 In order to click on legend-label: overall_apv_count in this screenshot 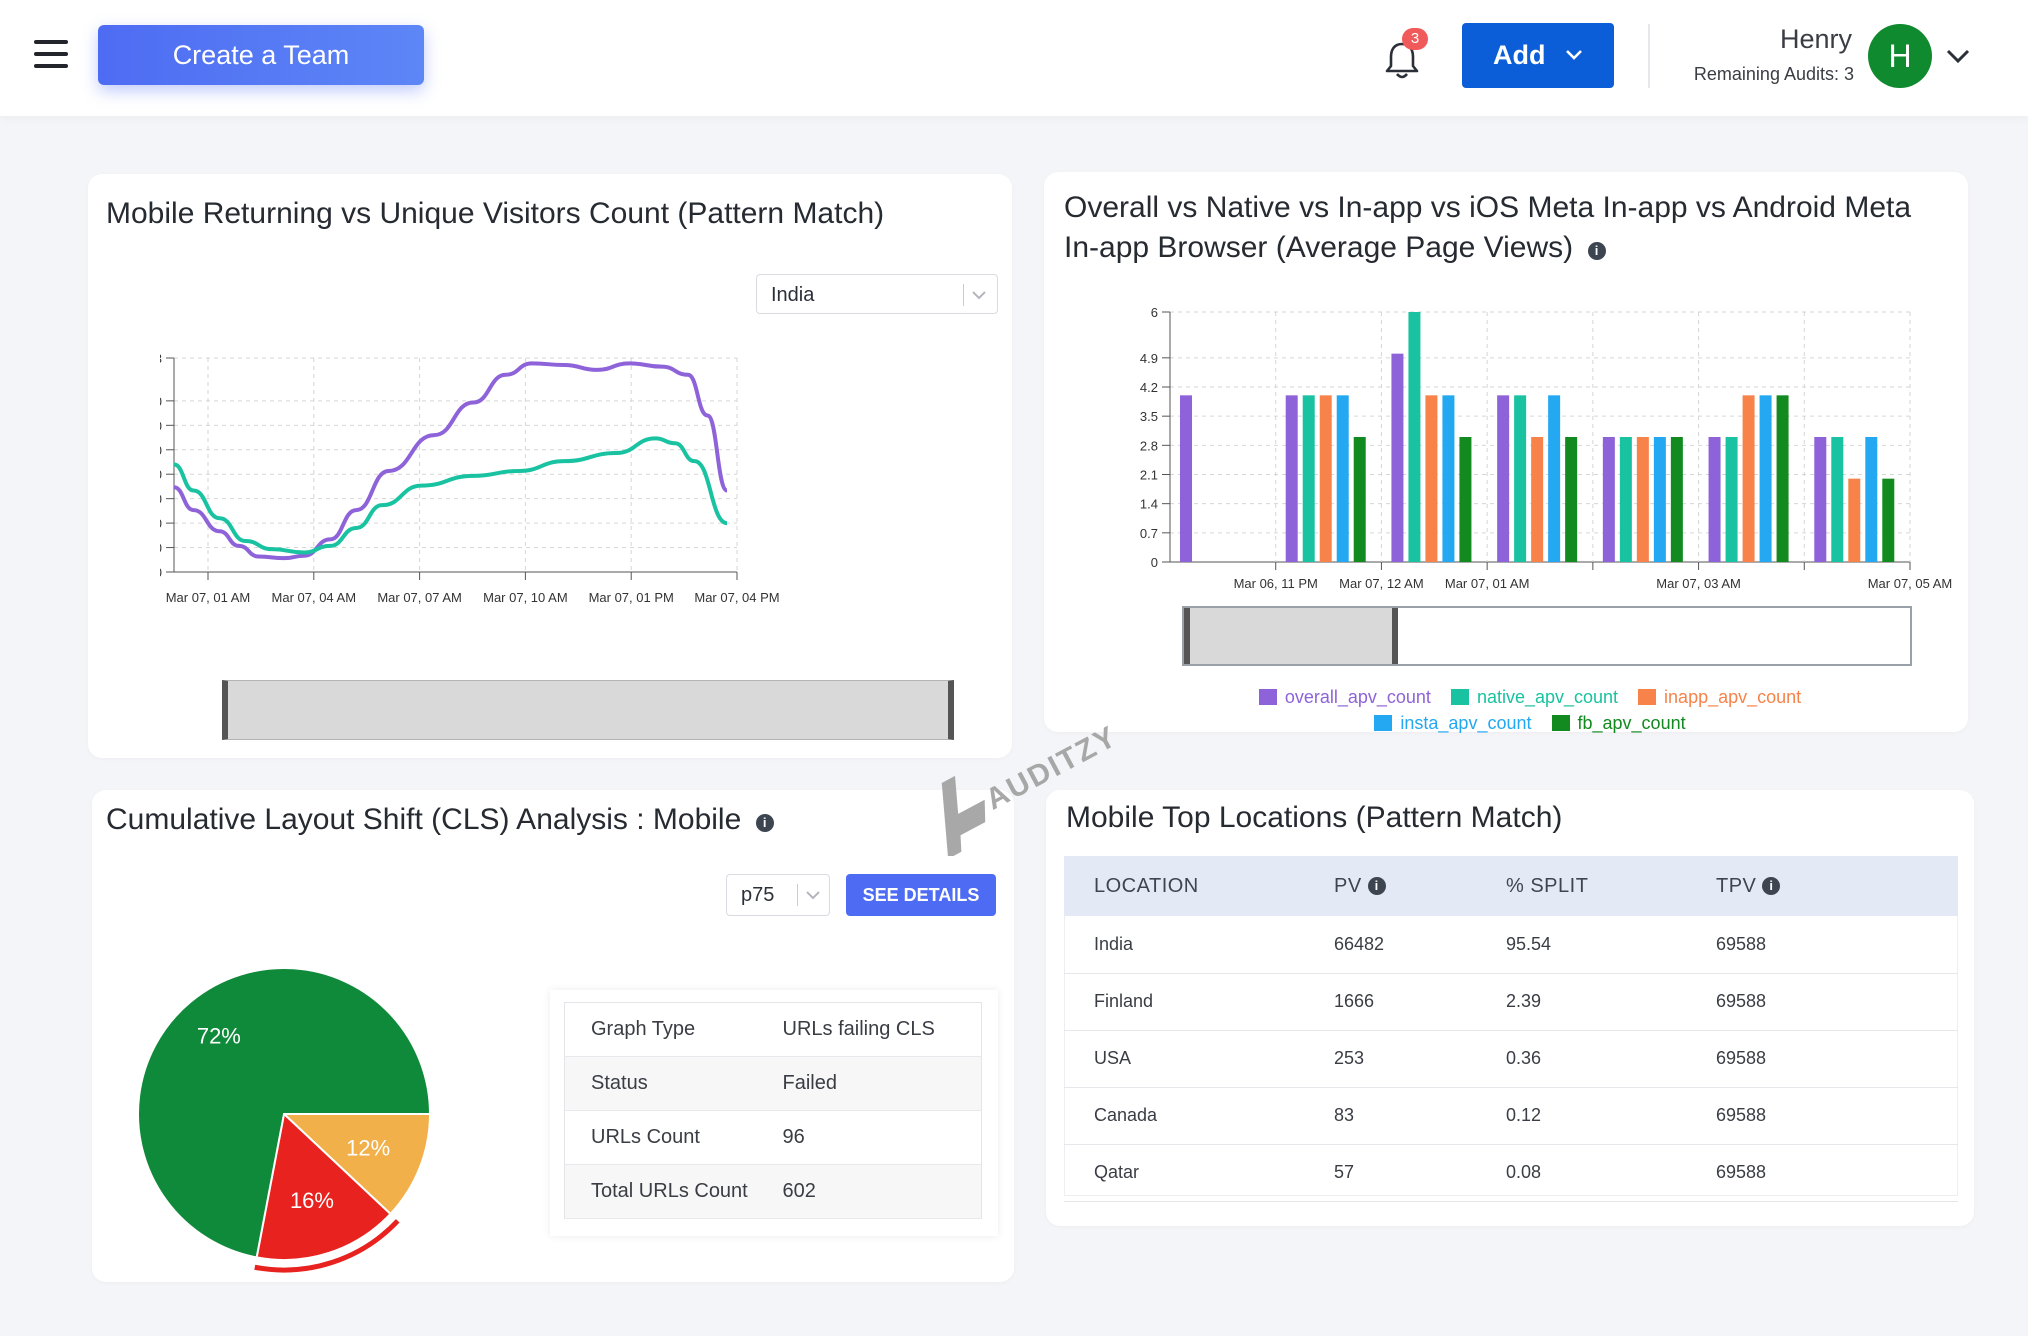, I will do `click(1357, 697)`.